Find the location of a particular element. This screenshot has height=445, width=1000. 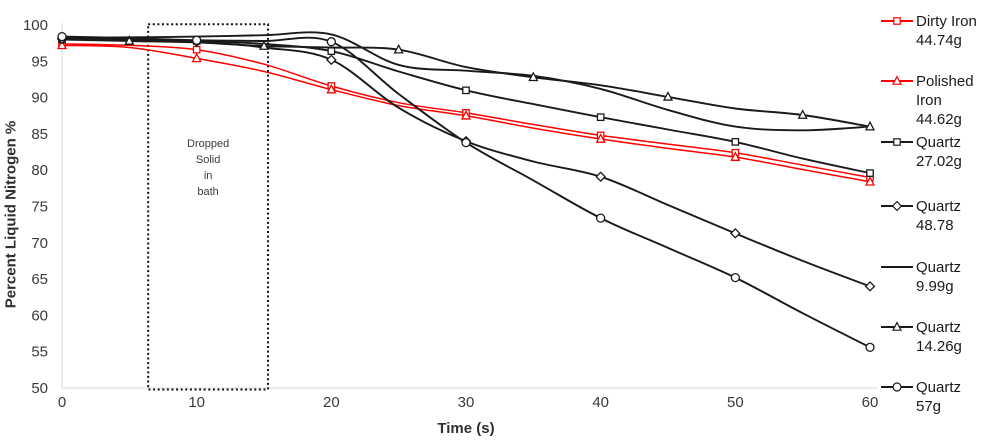

x-tick-label: 0 is located at coordinates (62, 402).